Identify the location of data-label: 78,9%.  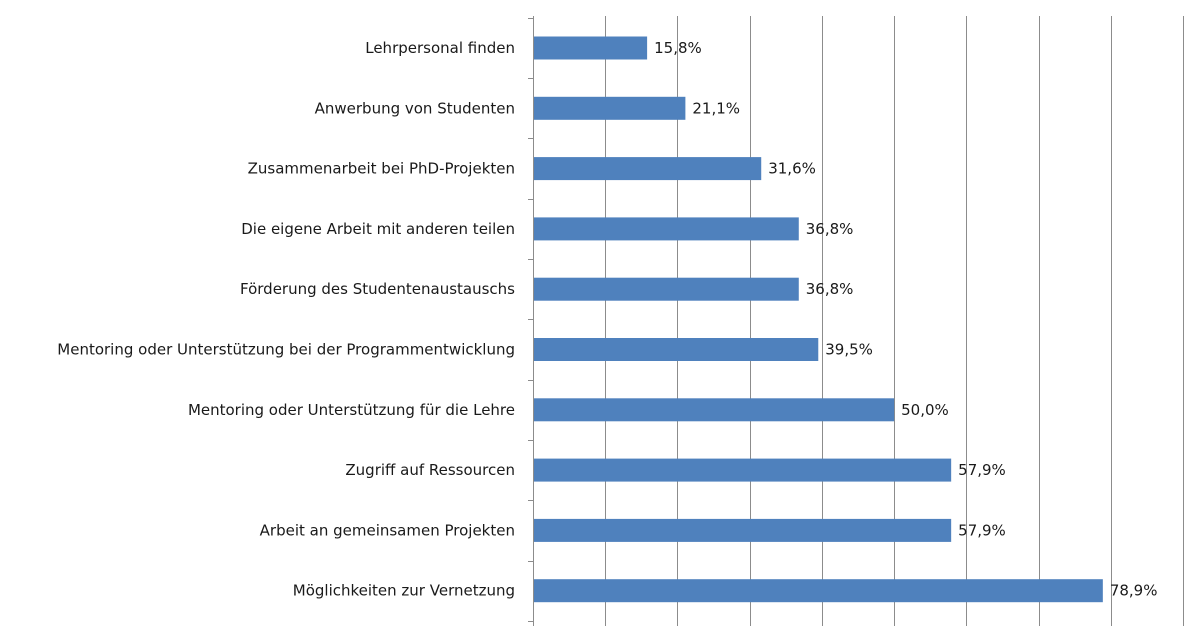
(1134, 591).